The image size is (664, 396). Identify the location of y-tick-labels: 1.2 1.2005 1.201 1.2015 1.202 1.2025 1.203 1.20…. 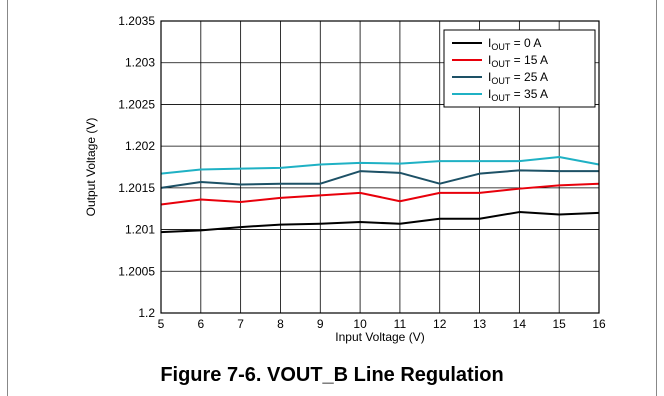
(136, 167).